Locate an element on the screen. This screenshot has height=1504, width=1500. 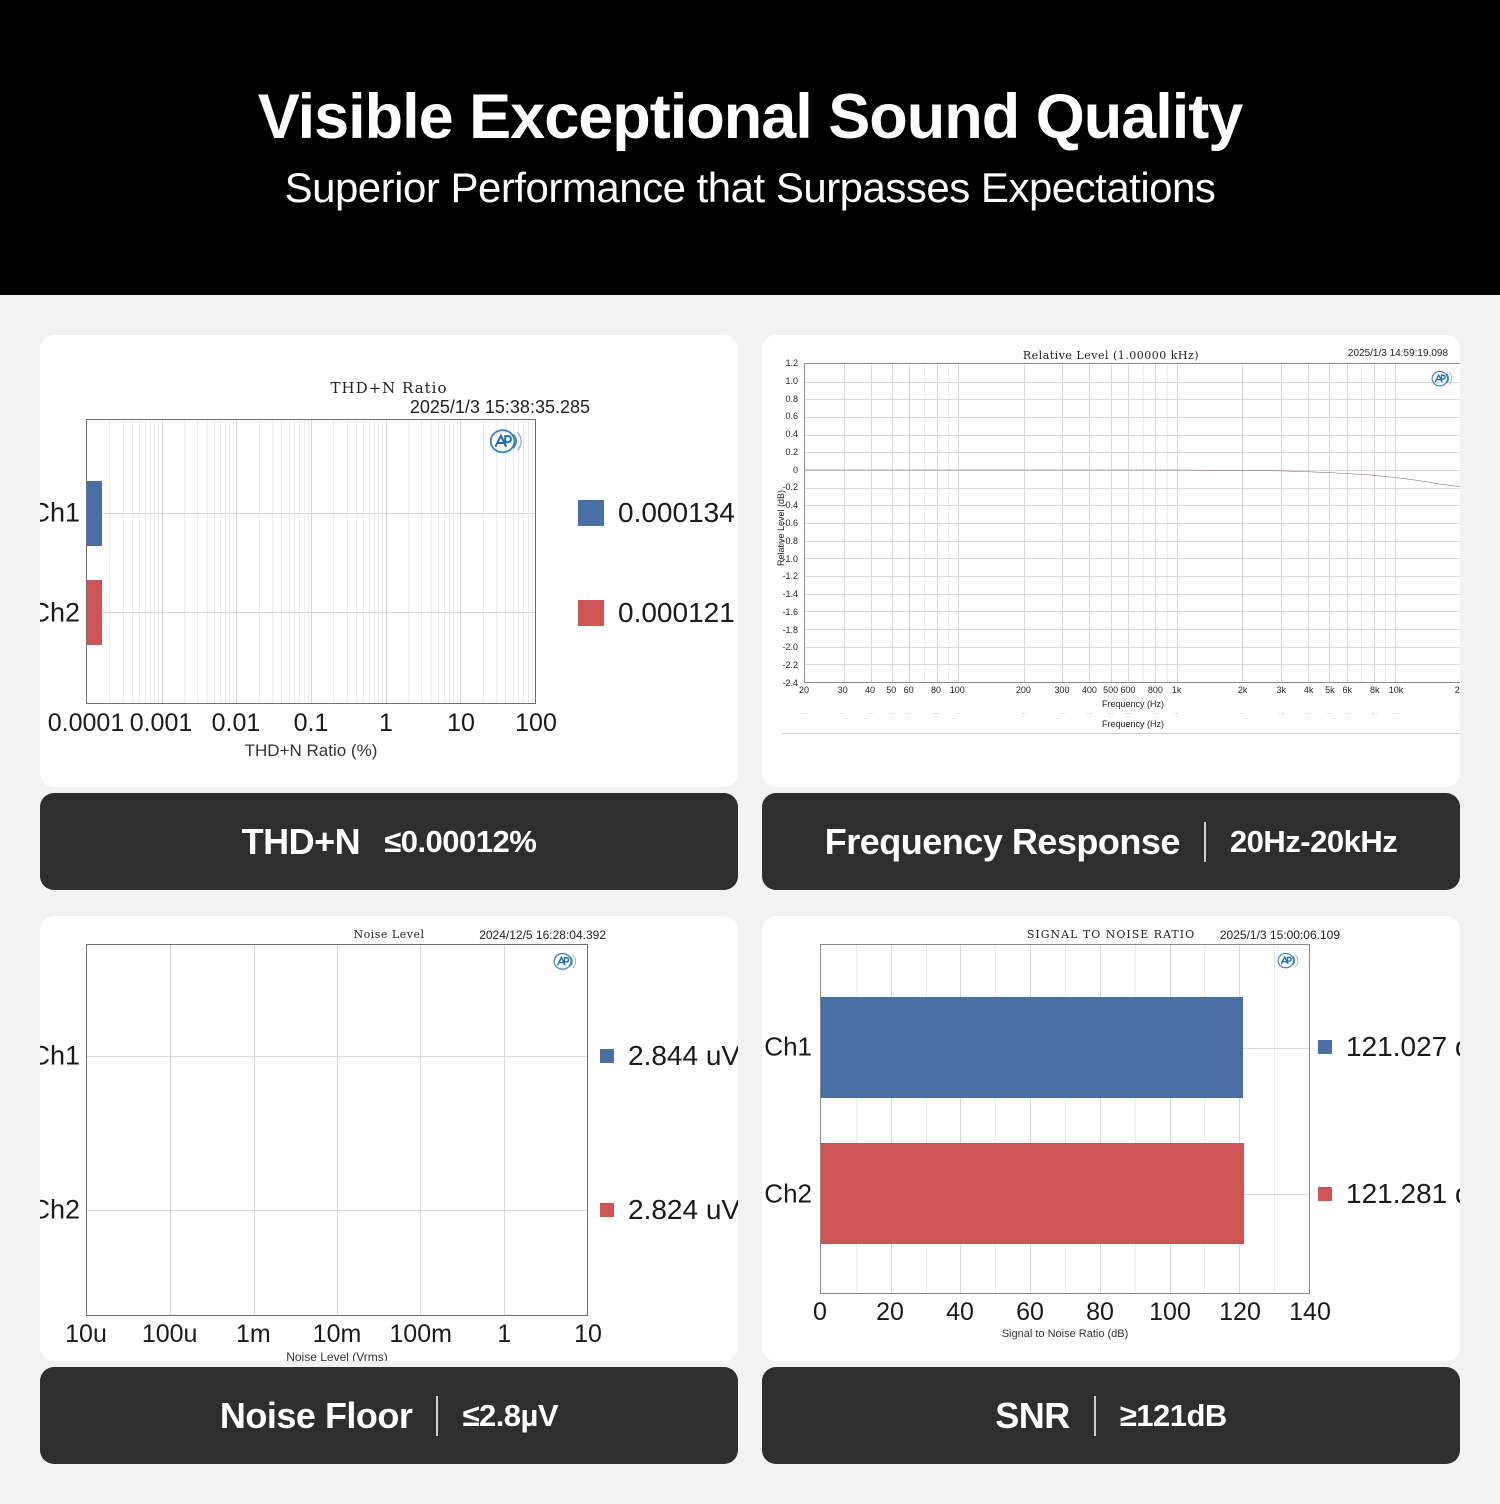
thdn-label-bar: THD+N ≤0.00012% is located at coordinates (389, 841).